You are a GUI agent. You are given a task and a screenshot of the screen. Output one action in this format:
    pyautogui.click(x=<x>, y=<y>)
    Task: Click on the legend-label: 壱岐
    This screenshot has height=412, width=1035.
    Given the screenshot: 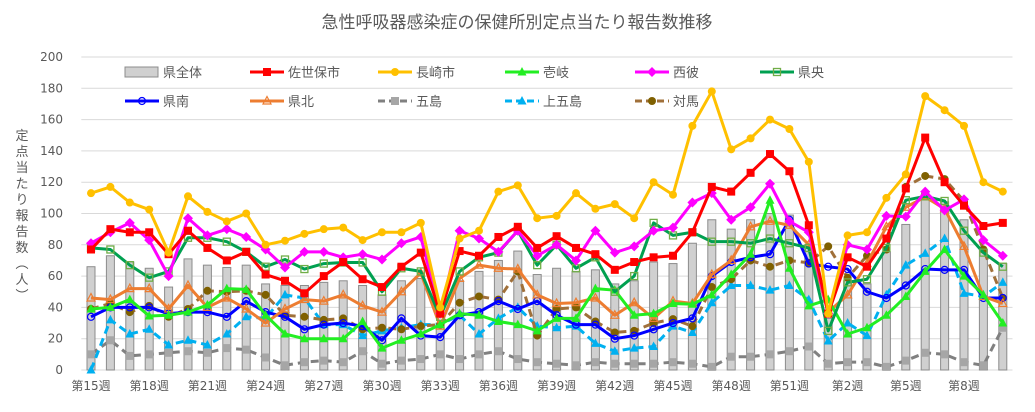 What is the action you would take?
    pyautogui.click(x=556, y=73)
    